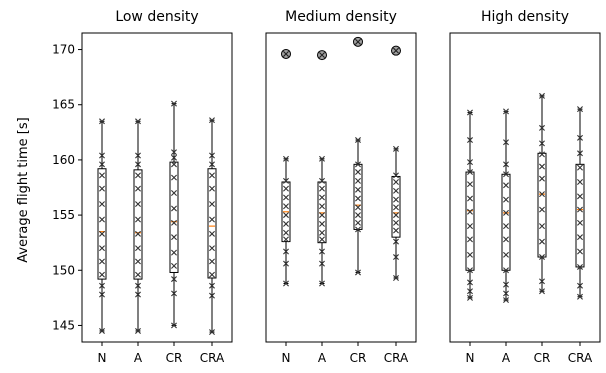 The height and width of the screenshot is (373, 606). I want to click on box-CRA, so click(212, 226).